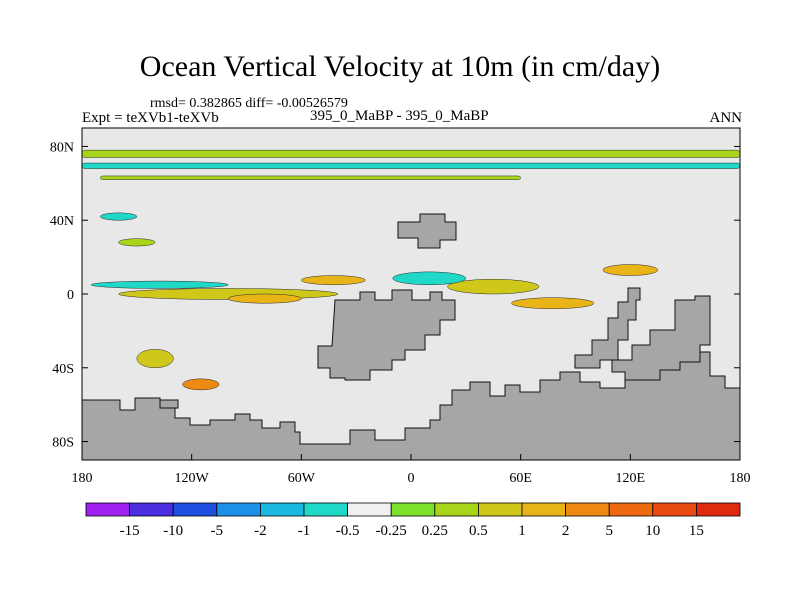 The height and width of the screenshot is (600, 800). What do you see at coordinates (249, 103) in the screenshot?
I see `rmsd-diff-stats: rmsd= 0.382865 diff= -0.00526579` at bounding box center [249, 103].